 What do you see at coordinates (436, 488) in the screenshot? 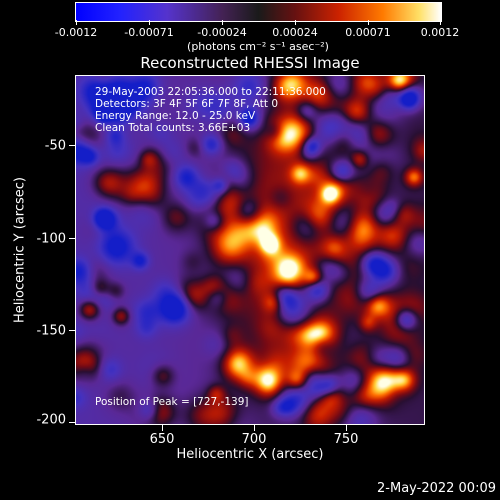
I see `render-timestamp: 2-May-2022 00:09` at bounding box center [436, 488].